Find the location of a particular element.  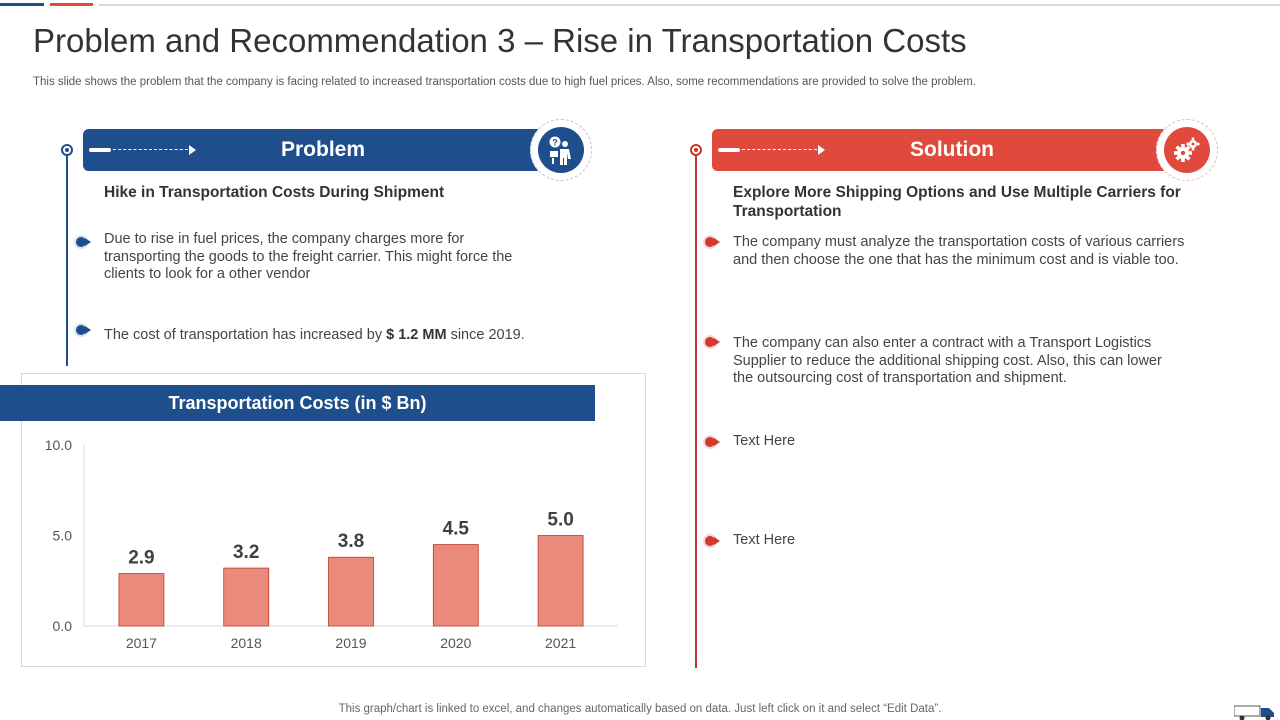

solution-timeline-line is located at coordinates (696, 412).